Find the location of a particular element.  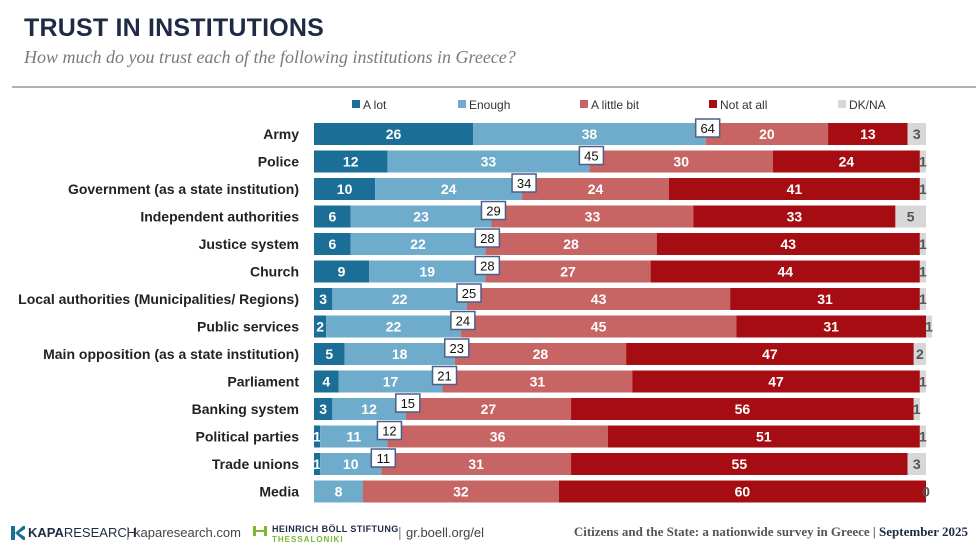

legend-swatch-enough is located at coordinates (462, 104).